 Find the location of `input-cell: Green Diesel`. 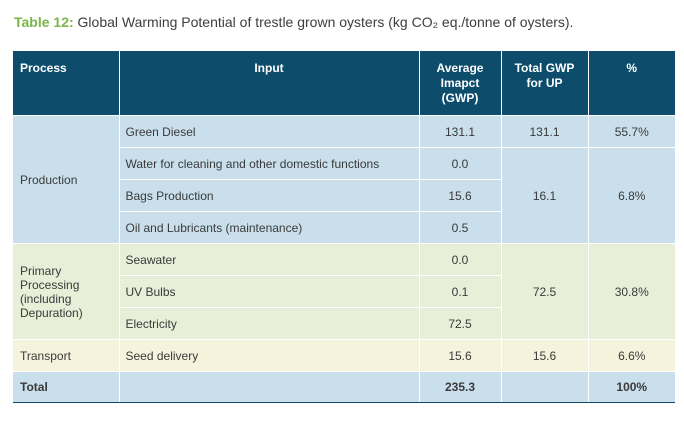

input-cell: Green Diesel is located at coordinates (269, 131).